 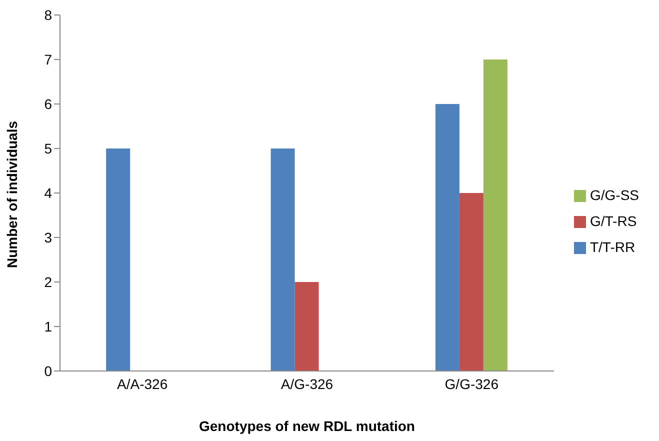 I want to click on x-tick-label: G/G-326, so click(x=471, y=384).